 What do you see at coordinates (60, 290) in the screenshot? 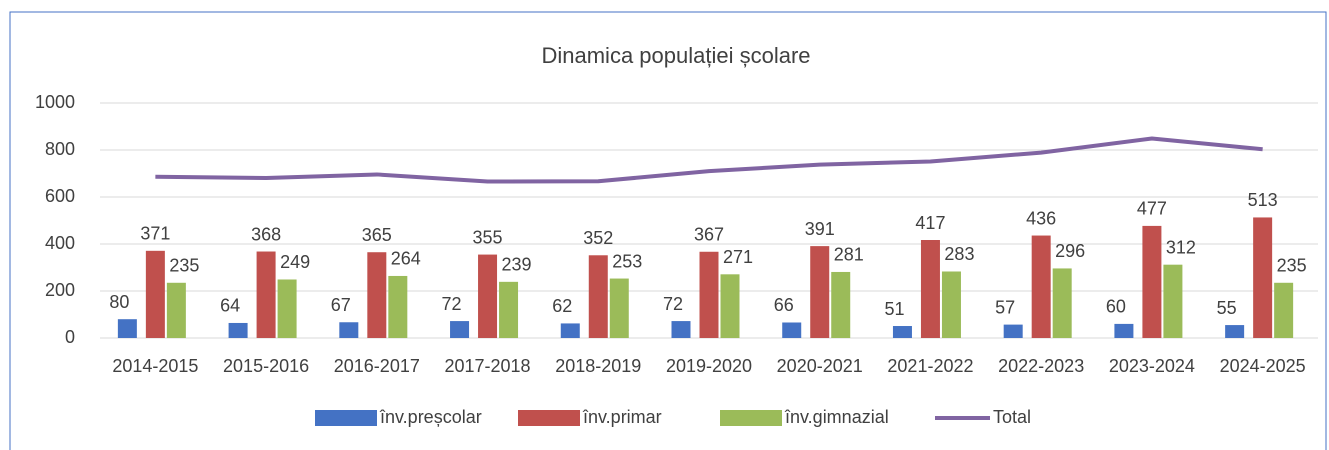
I see `y-tick-label: 200` at bounding box center [60, 290].